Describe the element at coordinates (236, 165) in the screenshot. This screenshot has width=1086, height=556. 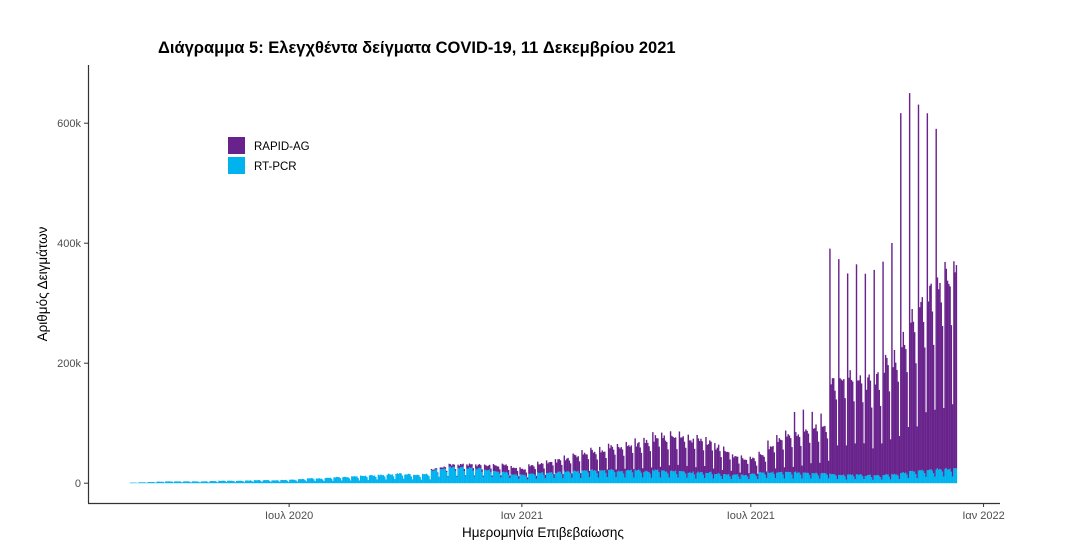
I see `legend-swatch-rt-pcr` at that location.